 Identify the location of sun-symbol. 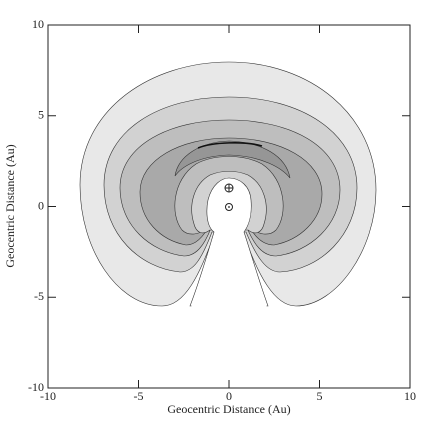
(229, 207).